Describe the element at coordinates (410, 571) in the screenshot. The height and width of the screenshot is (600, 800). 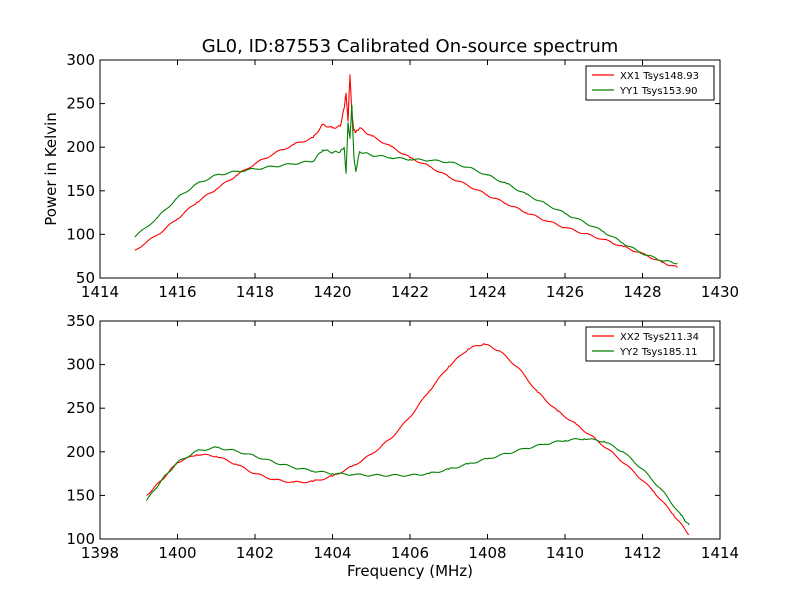
I see `x-axis-label: Frequency (MHz)` at that location.